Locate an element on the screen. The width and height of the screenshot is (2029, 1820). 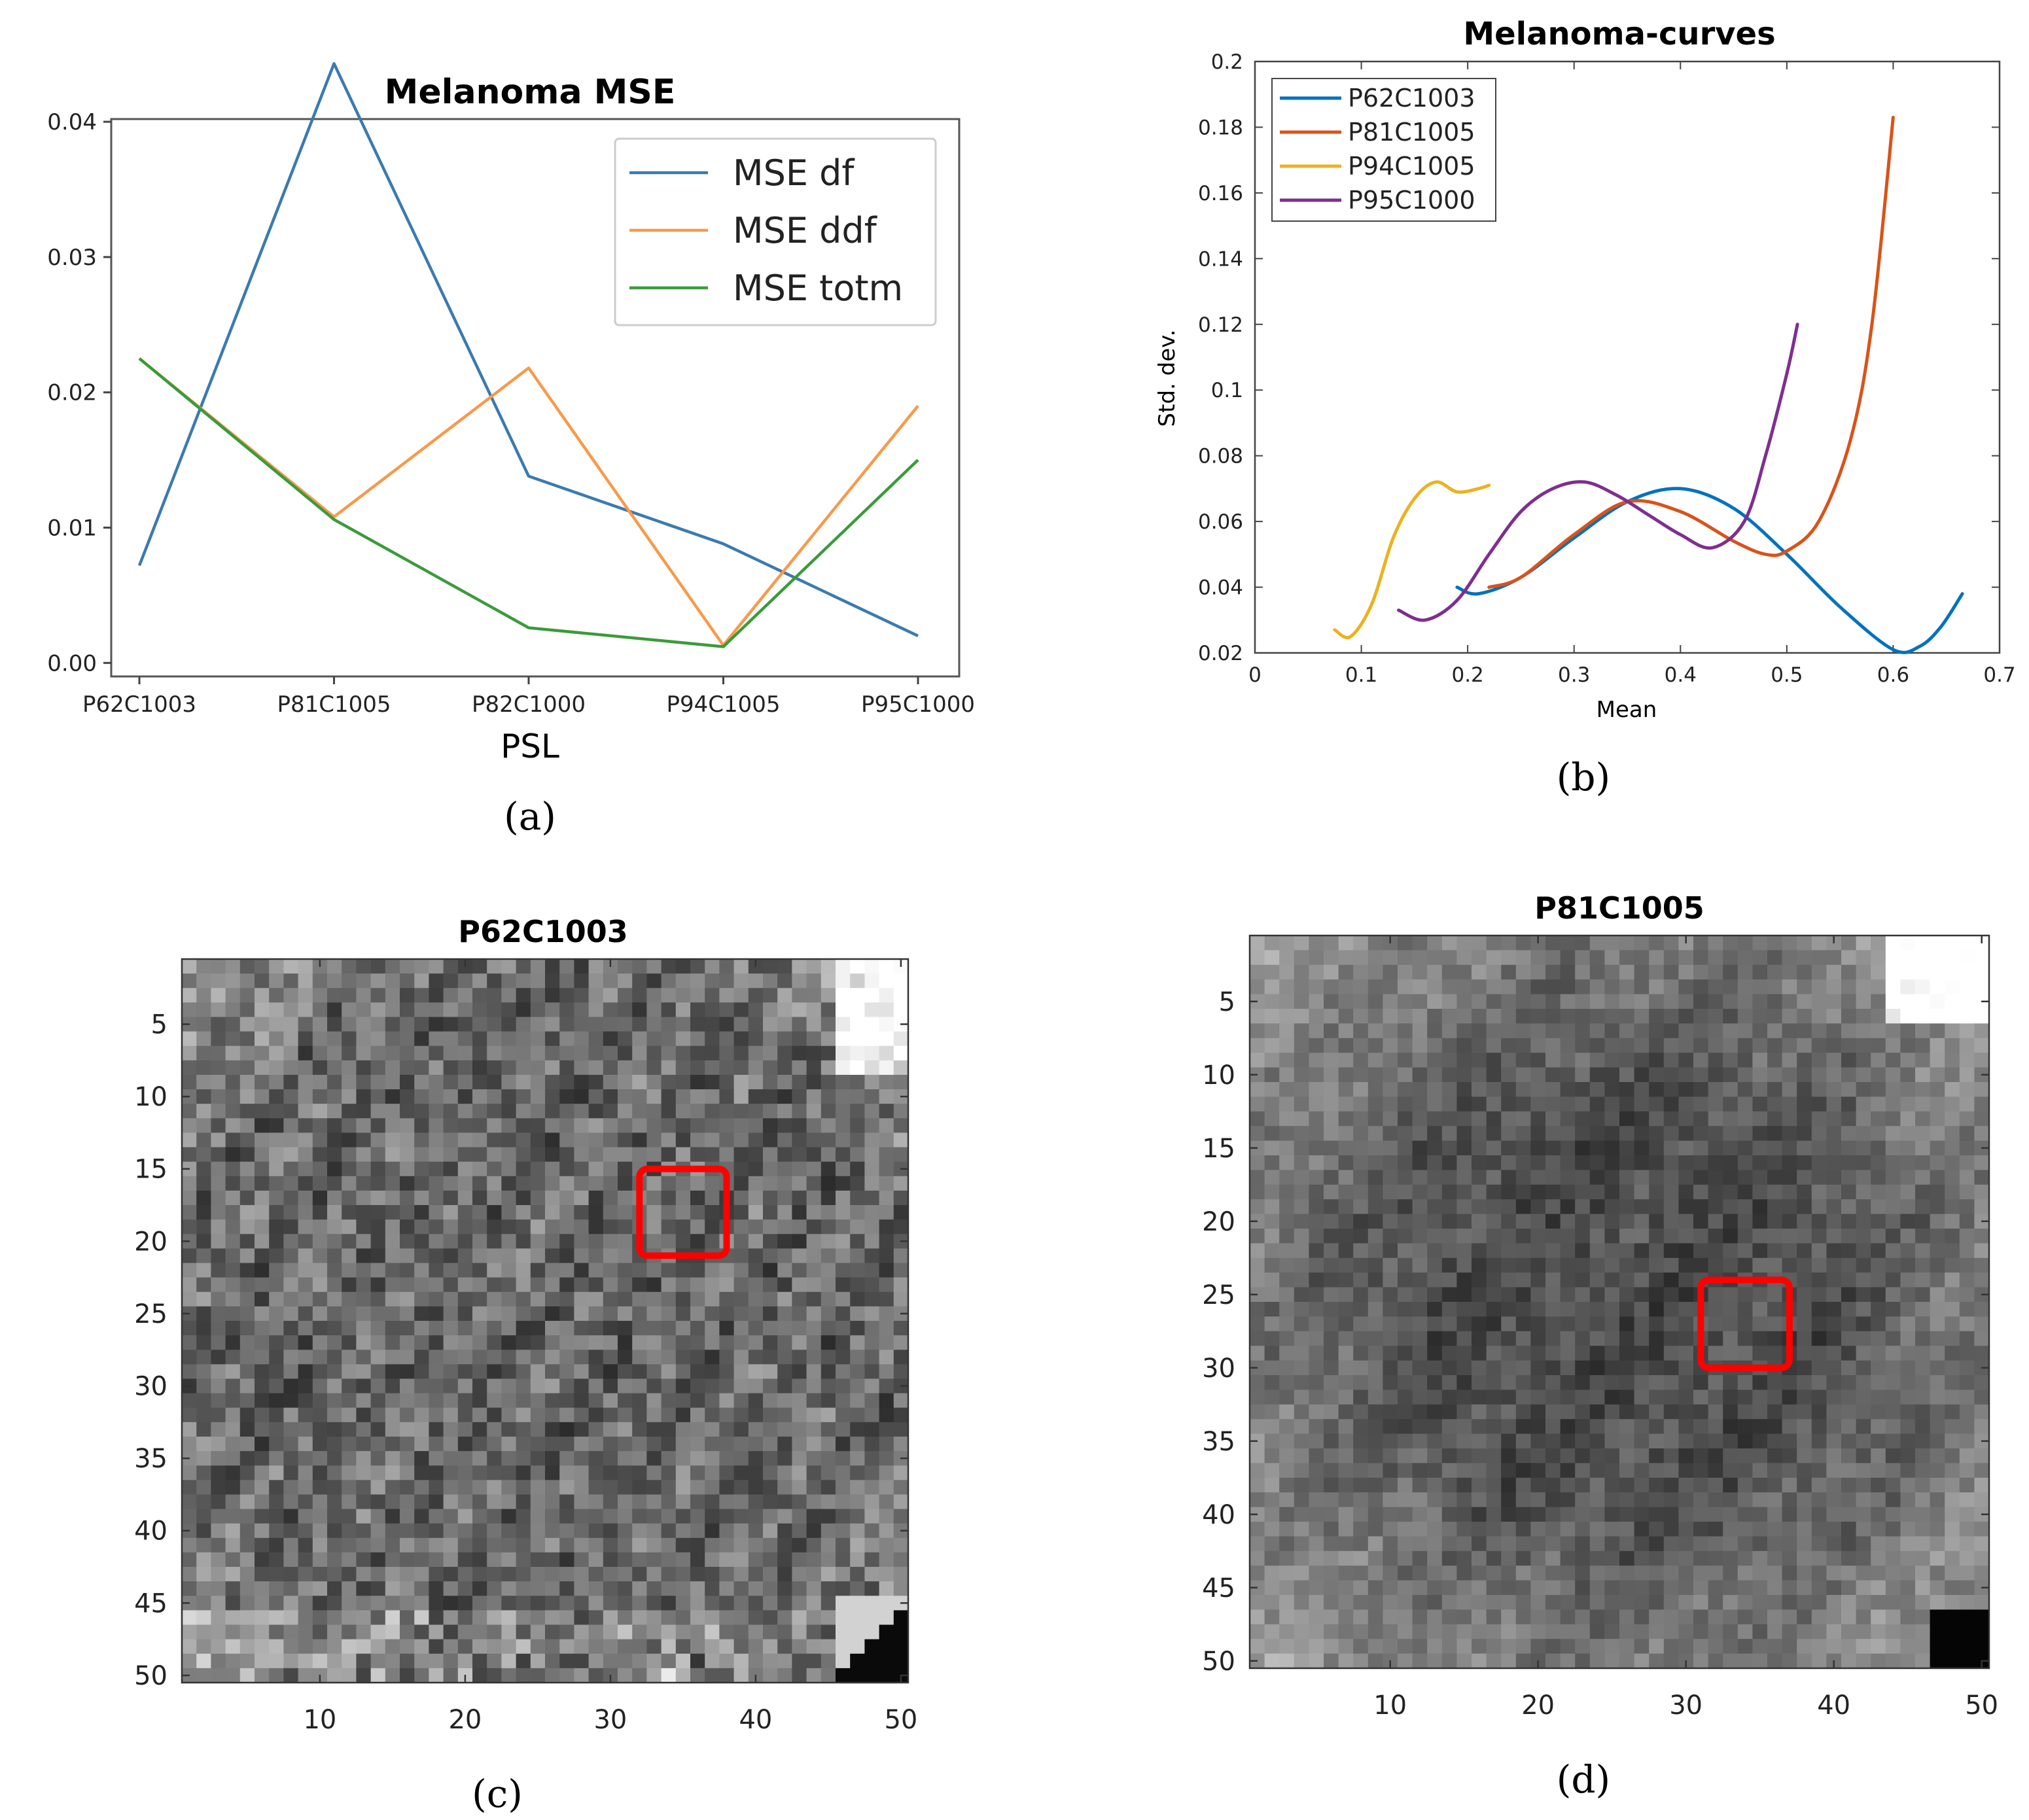
panel-d-image is located at coordinates (1620, 1302).